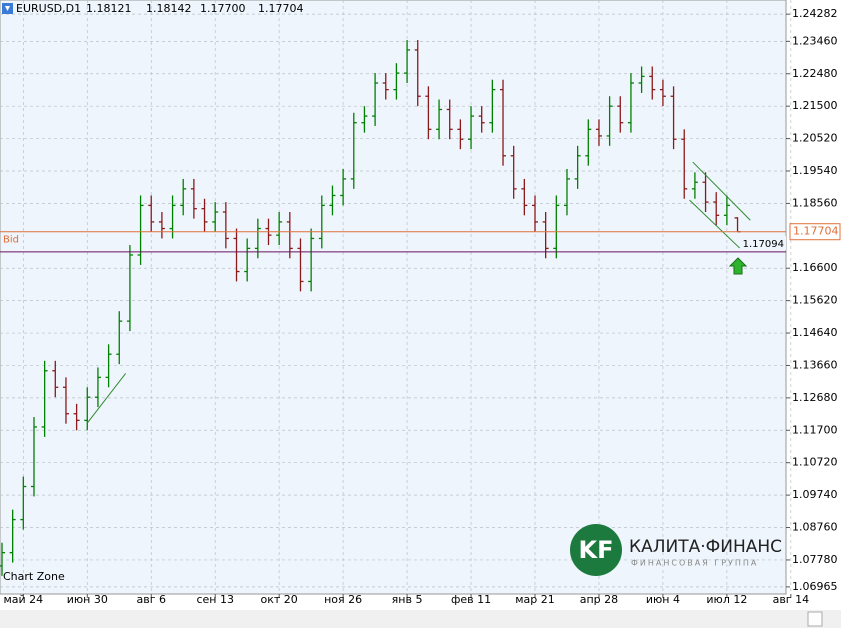  Describe the element at coordinates (109, 8) in the screenshot. I see `open-label: 1.18121` at that location.